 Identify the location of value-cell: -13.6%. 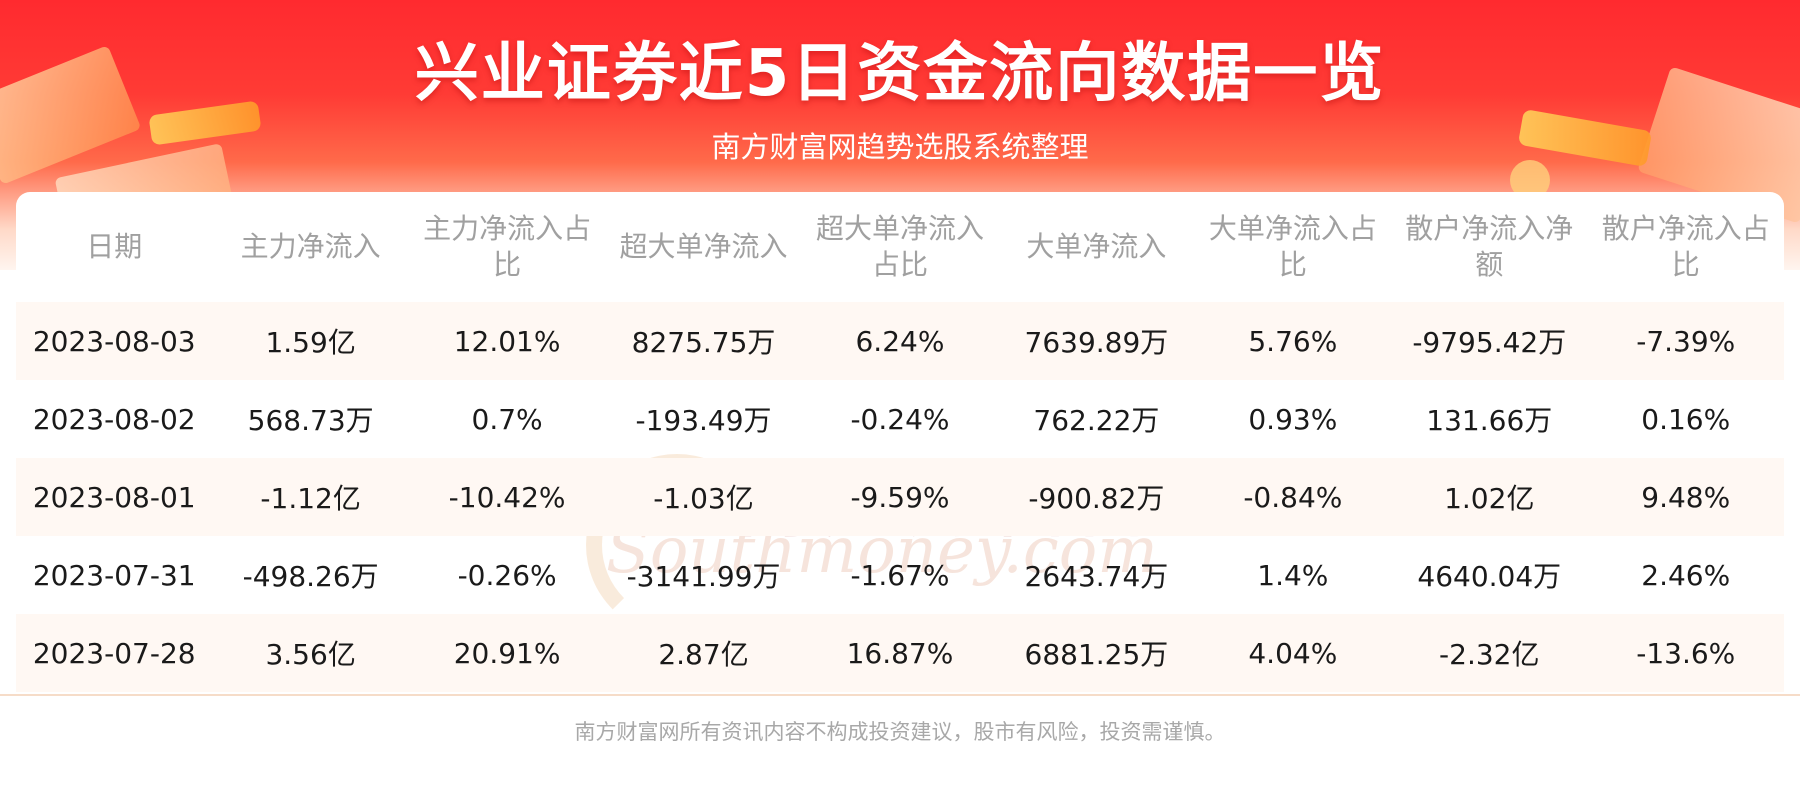
(1685, 653).